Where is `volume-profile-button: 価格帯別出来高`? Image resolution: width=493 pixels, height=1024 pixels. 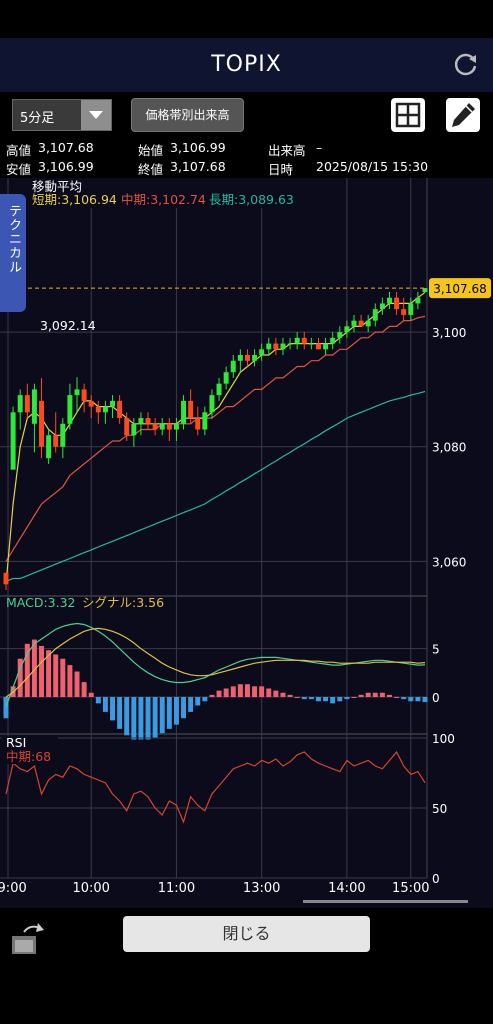
volume-profile-button: 価格帯別出来高 is located at coordinates (187, 115).